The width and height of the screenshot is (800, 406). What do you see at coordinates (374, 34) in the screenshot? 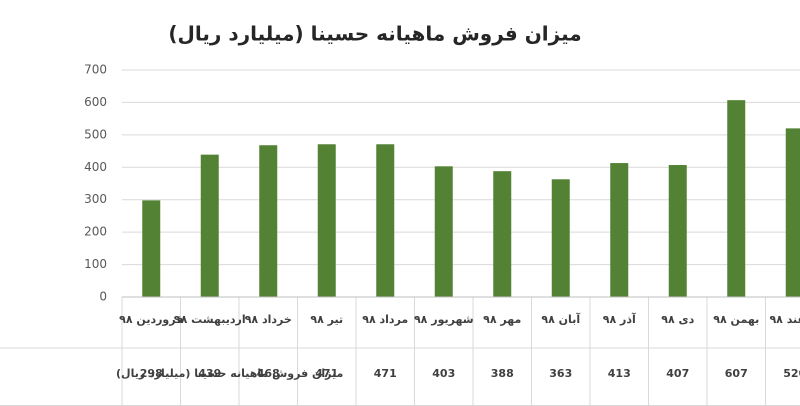
I see `chart-title: میزان فروش ماهیانه حسینا (میلیارد ریال)` at bounding box center [374, 34].